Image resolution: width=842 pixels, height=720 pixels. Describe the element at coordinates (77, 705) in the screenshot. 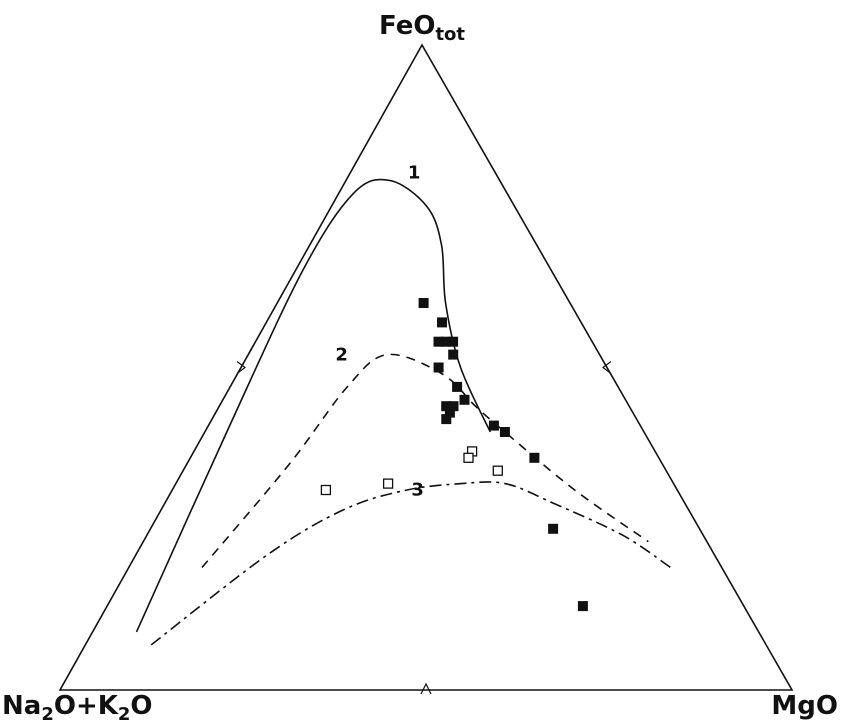

I see `vertex-label-left: Na2O+K2O` at that location.